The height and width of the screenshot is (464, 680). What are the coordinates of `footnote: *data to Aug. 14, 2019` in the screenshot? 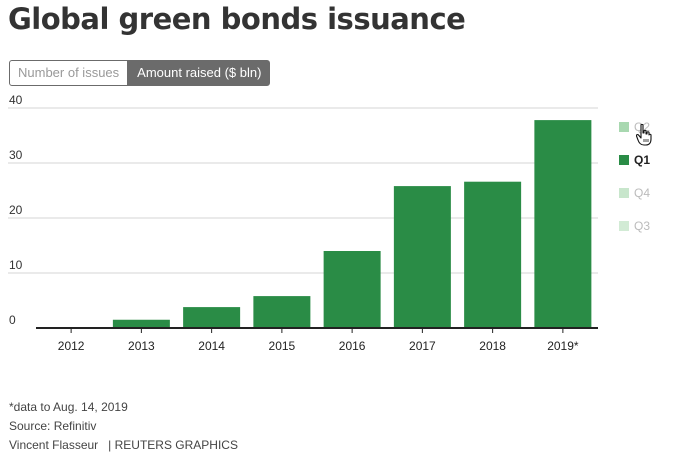 It's located at (68, 407).